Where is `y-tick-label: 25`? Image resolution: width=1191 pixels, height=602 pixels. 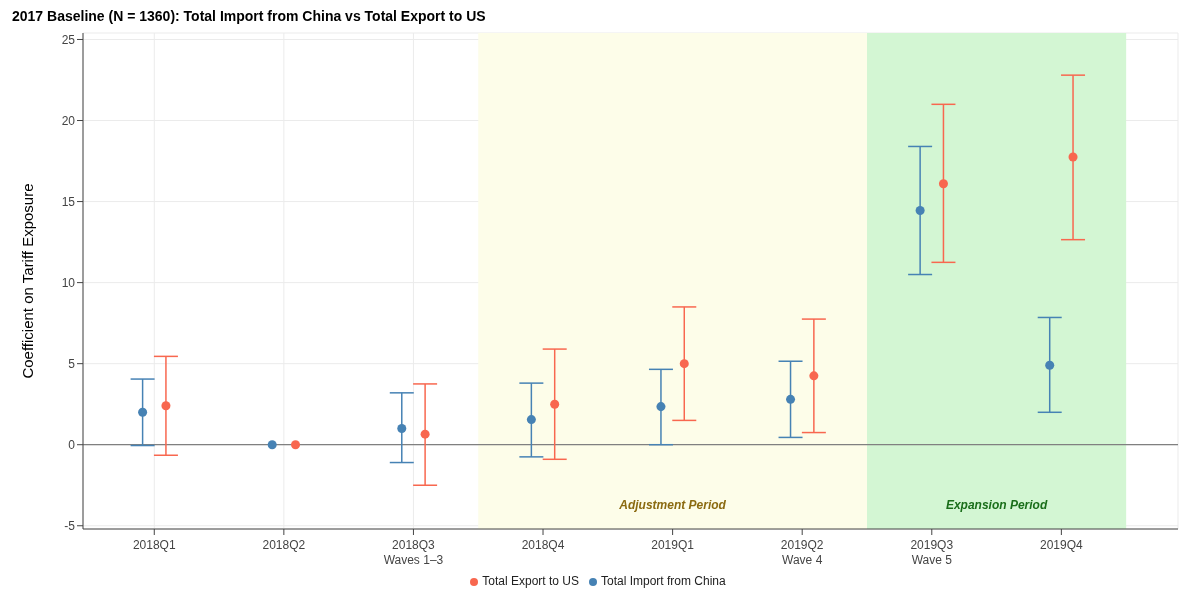 y-tick-label: 25 is located at coordinates (68, 39).